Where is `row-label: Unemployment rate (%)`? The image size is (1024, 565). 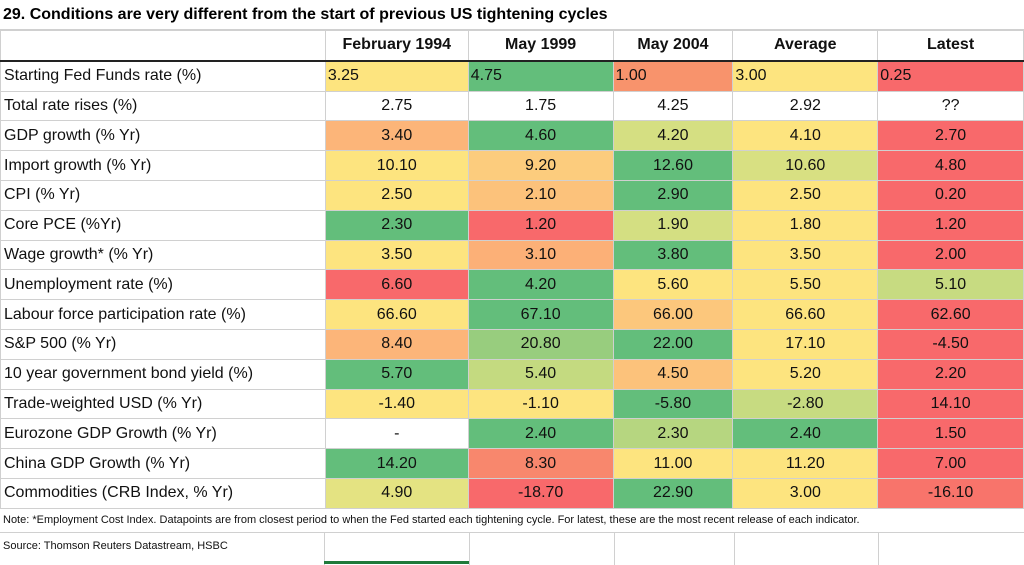
row-label: Unemployment rate (%) is located at coordinates (163, 285).